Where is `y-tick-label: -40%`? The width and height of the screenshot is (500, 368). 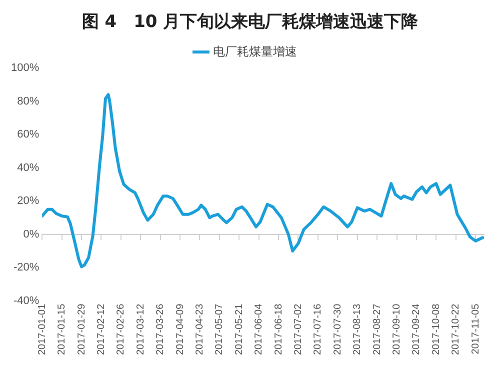 y-tick-label: -40% is located at coordinates (26, 300).